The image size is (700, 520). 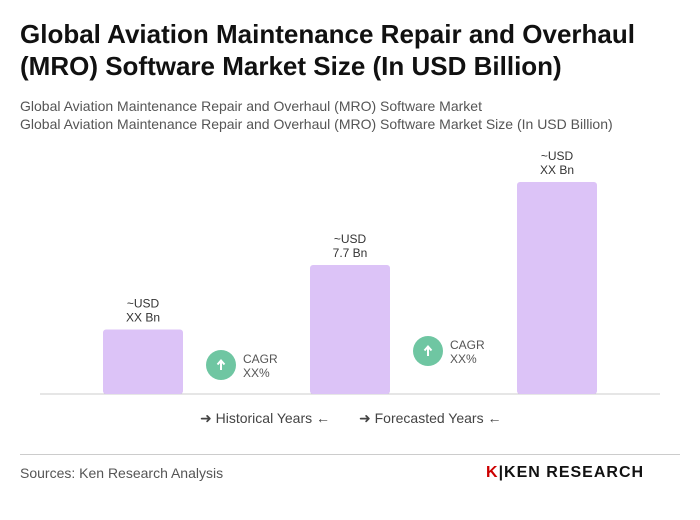 I want to click on legend-forecasted: ➜ Forecasted Years ←, so click(x=430, y=418).